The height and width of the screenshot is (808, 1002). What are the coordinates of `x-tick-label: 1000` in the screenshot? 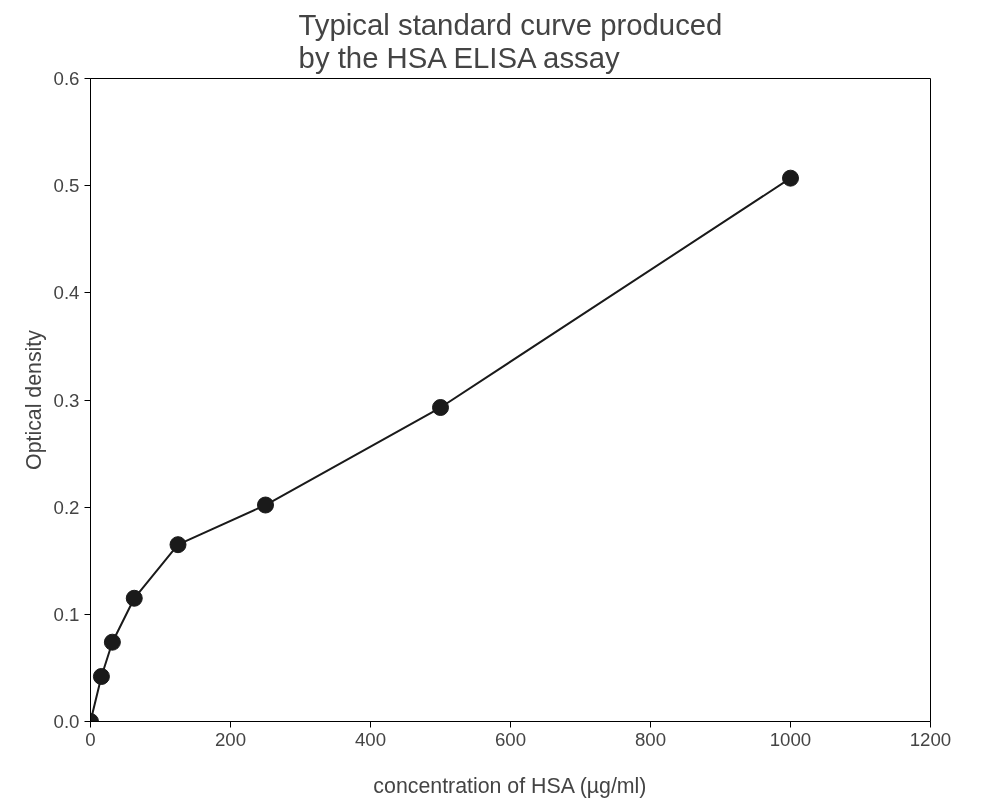 It's located at (790, 739).